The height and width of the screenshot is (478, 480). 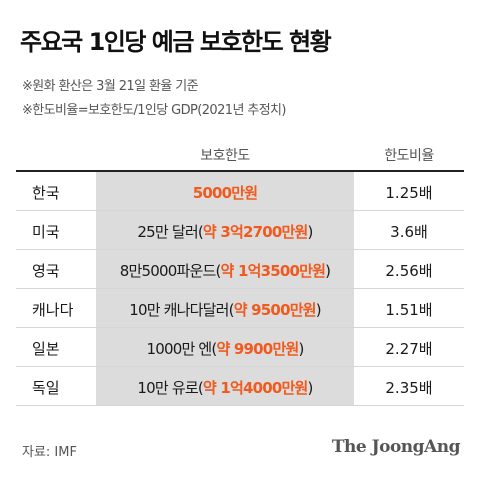 I want to click on country-label: 영국, so click(x=46, y=271).